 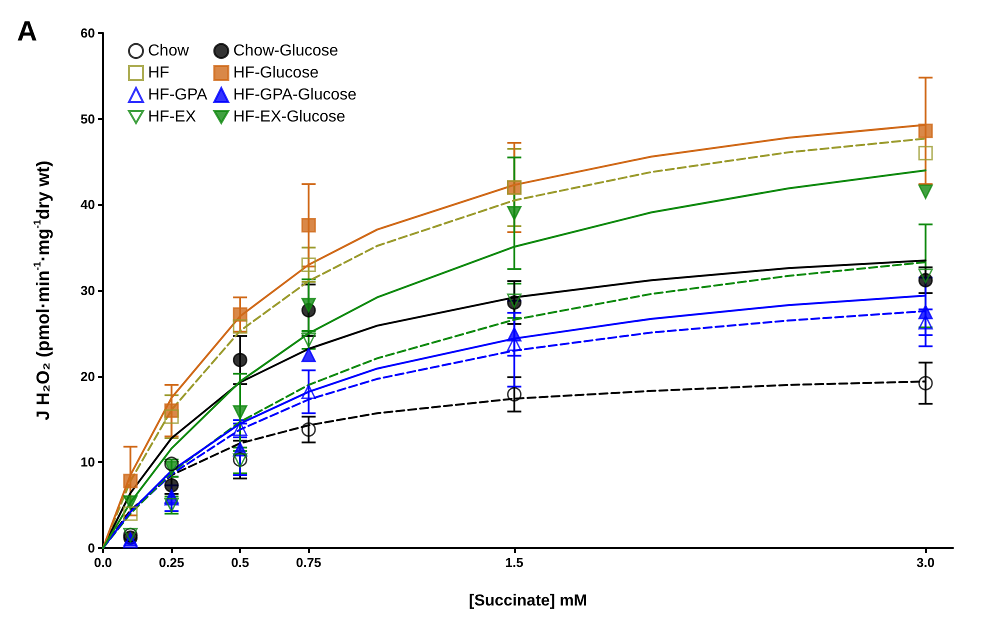 What do you see at coordinates (276, 73) in the screenshot?
I see `legend-label: HF-Glucose` at bounding box center [276, 73].